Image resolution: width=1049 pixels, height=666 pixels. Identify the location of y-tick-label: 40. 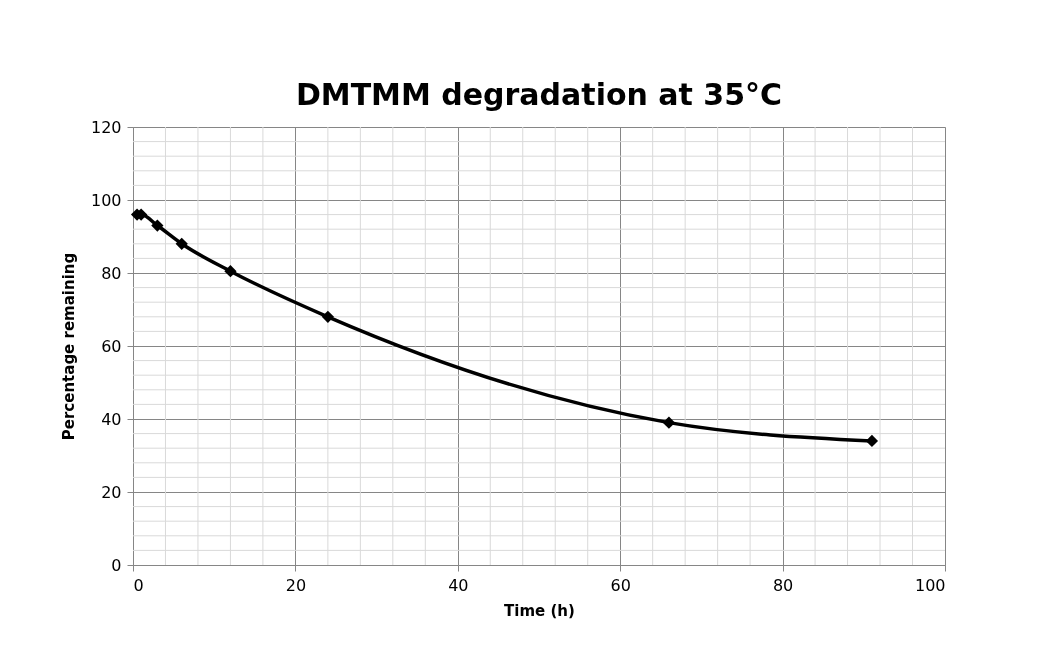
(111, 419).